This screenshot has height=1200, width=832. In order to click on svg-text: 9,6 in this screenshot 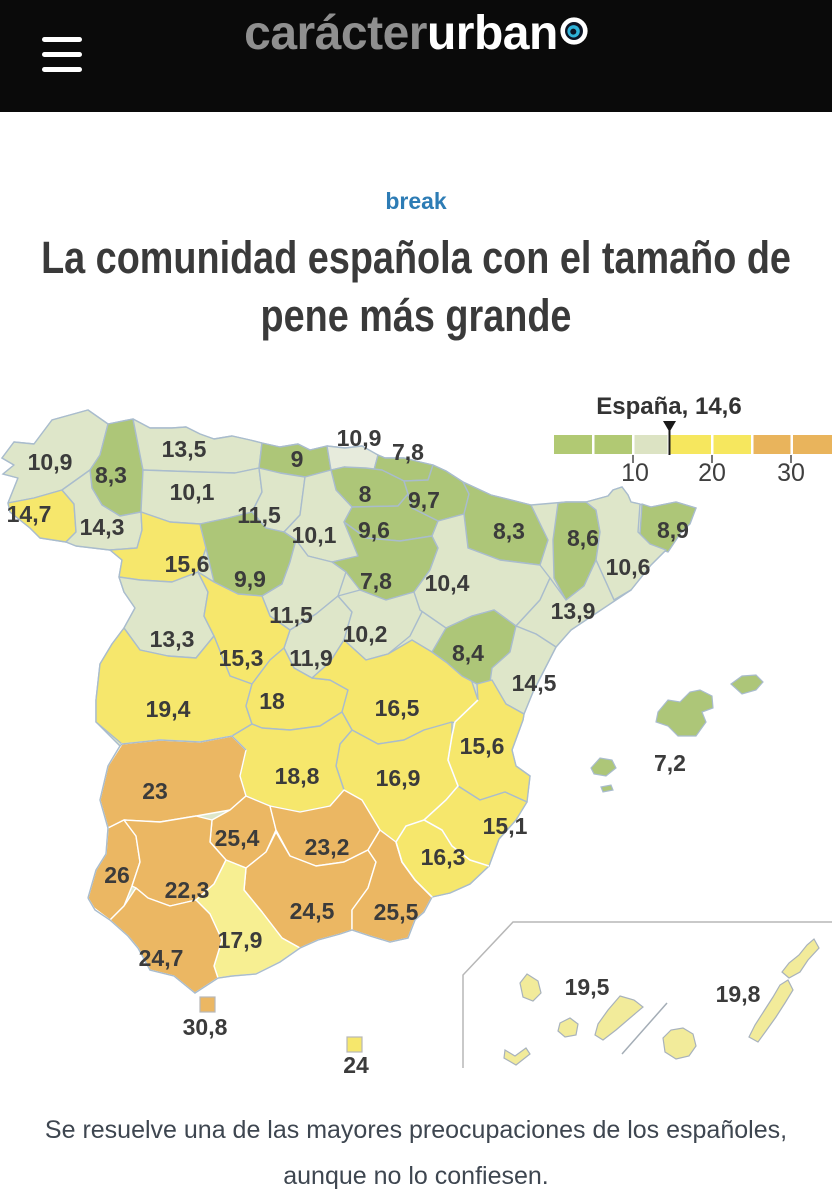, I will do `click(374, 530)`.